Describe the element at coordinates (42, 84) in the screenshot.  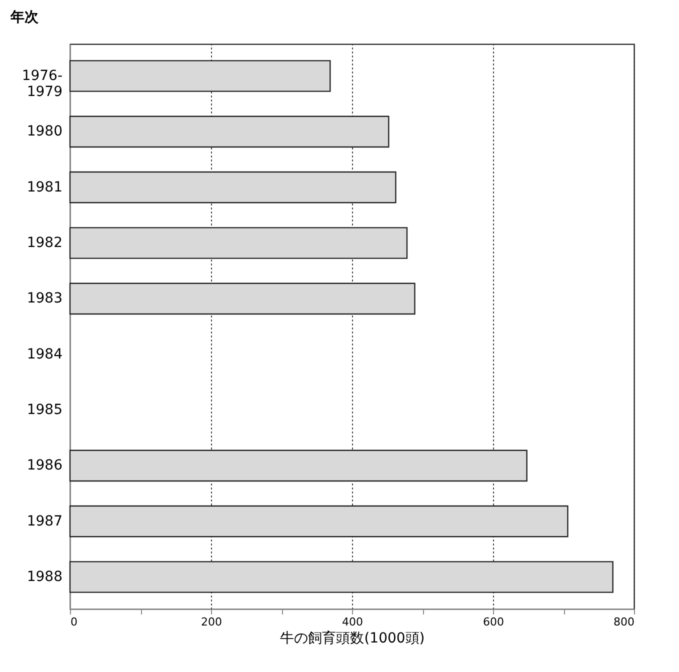
I see `y-tick-label: 1976- 1979` at that location.